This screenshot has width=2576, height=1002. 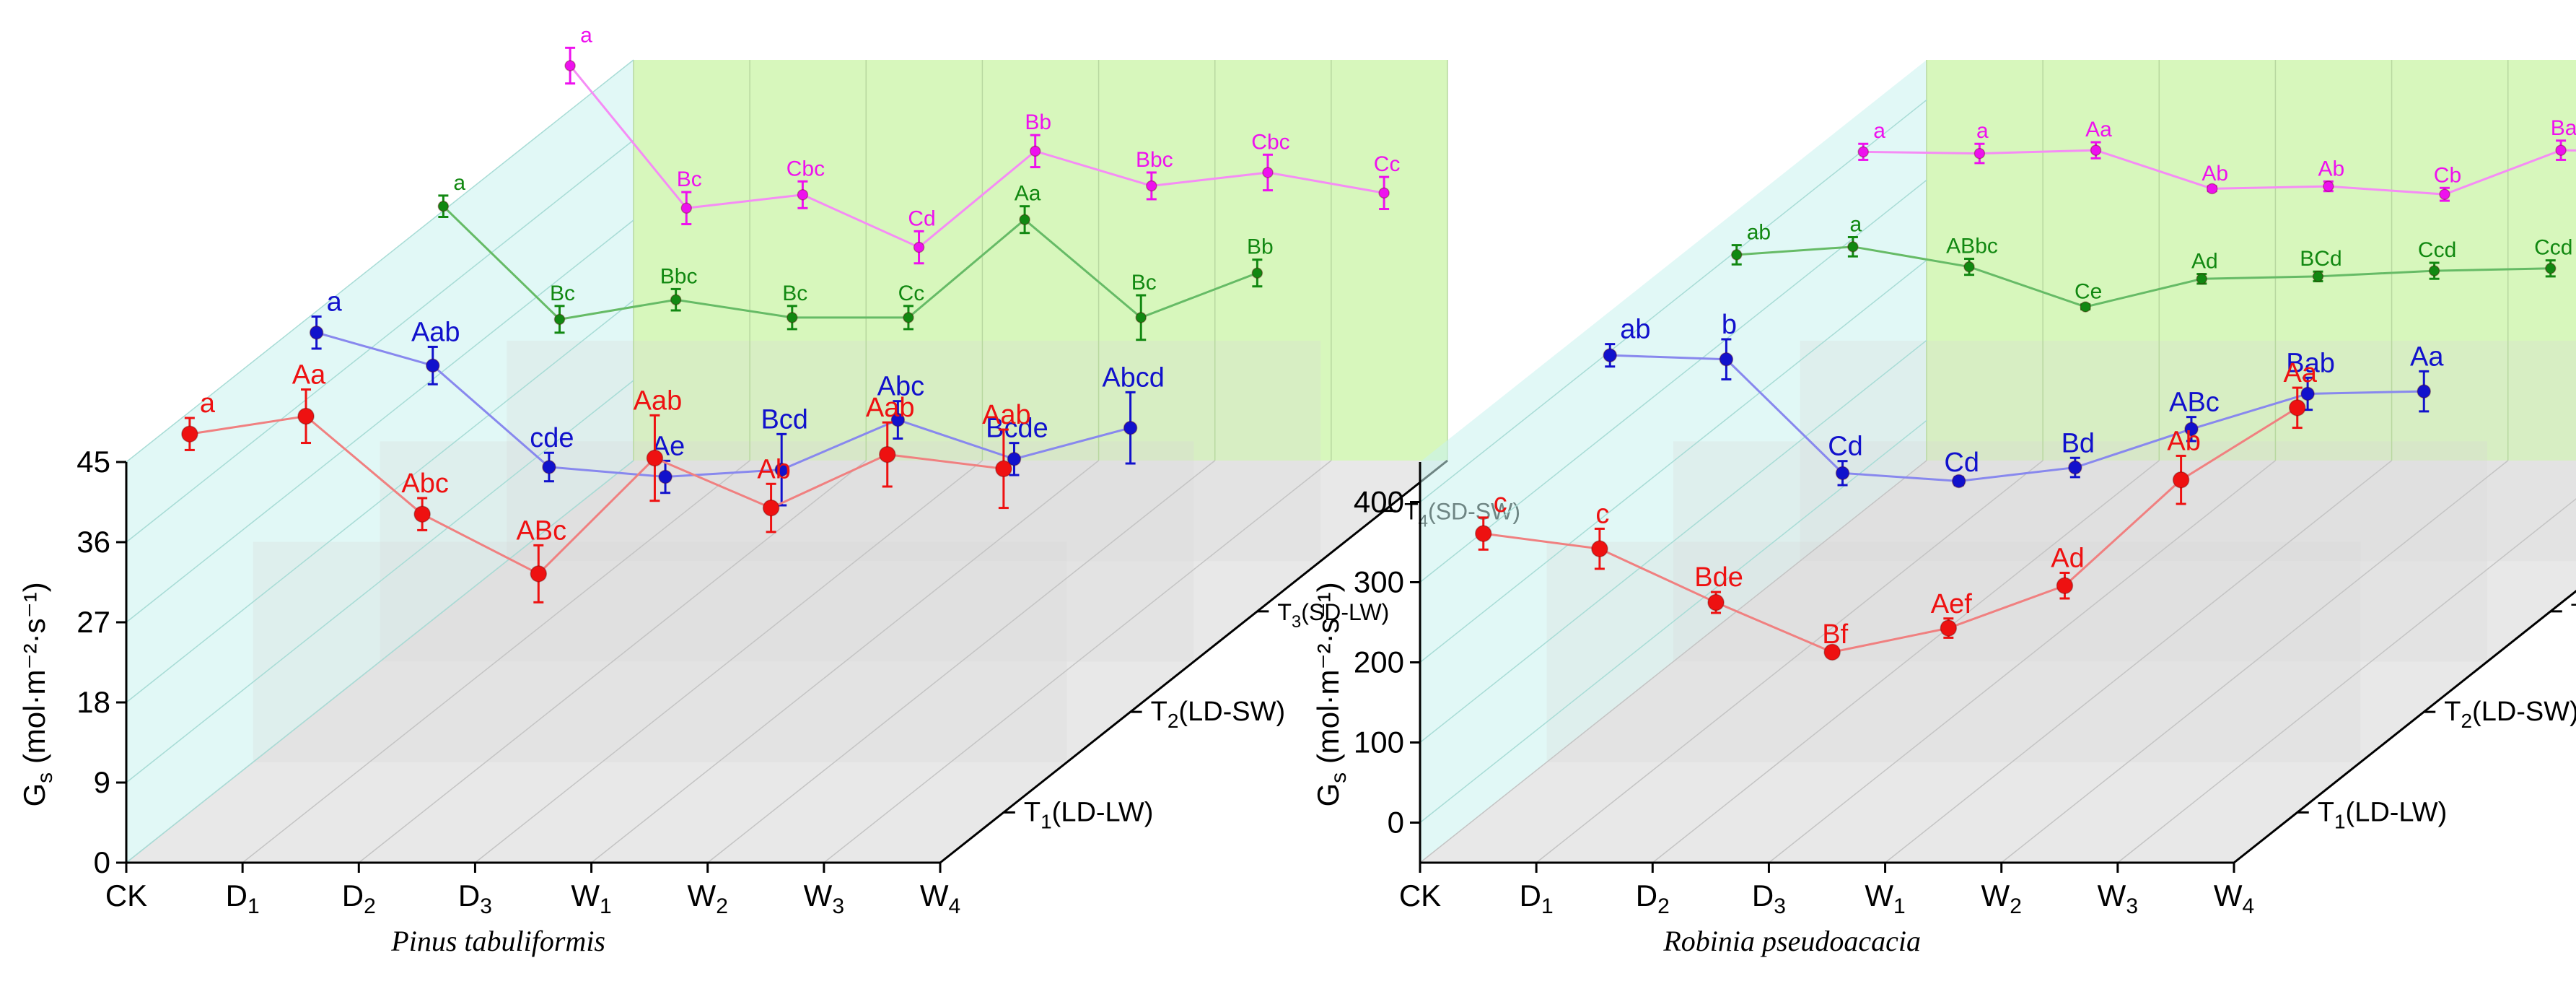 I want to click on data-label: Aab, so click(x=658, y=400).